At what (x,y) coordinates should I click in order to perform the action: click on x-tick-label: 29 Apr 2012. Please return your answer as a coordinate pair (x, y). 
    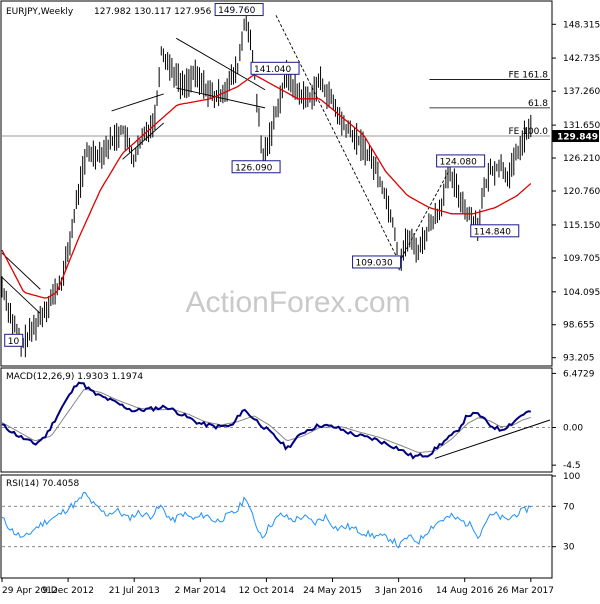
    Looking at the image, I should click on (30, 591).